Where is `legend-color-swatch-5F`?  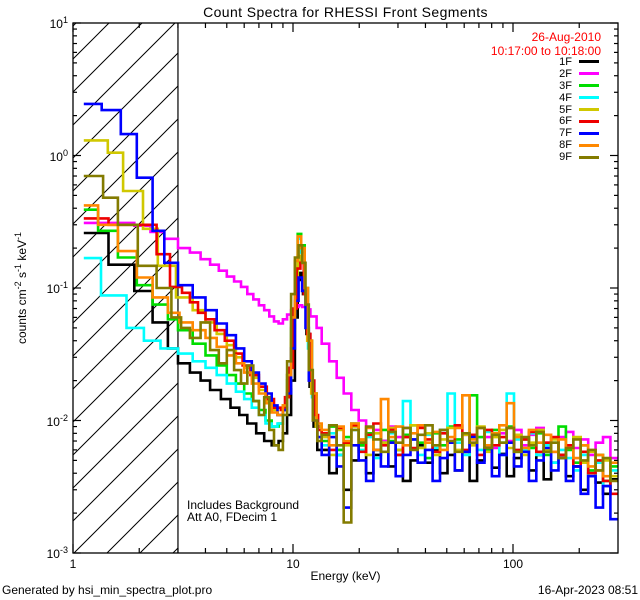 legend-color-swatch-5F is located at coordinates (589, 109).